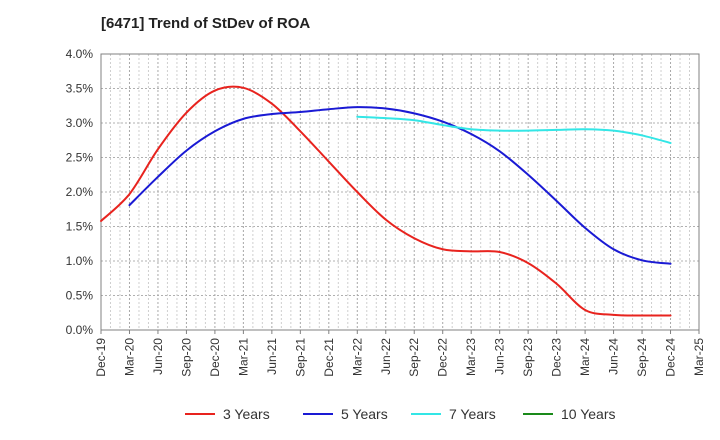  Describe the element at coordinates (386, 356) in the screenshot. I see `x-tick-label: Jun-22` at that location.